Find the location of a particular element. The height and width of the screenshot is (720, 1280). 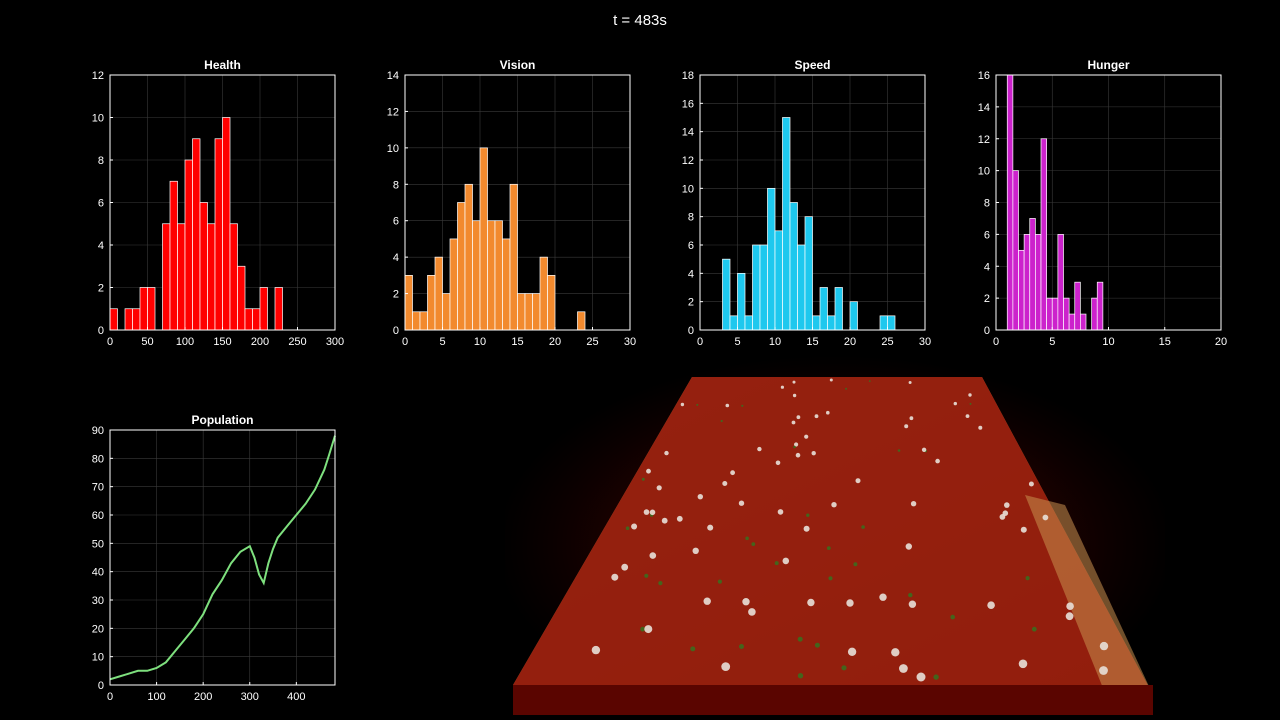

health-xtick-label-5: 250 is located at coordinates (297, 342).